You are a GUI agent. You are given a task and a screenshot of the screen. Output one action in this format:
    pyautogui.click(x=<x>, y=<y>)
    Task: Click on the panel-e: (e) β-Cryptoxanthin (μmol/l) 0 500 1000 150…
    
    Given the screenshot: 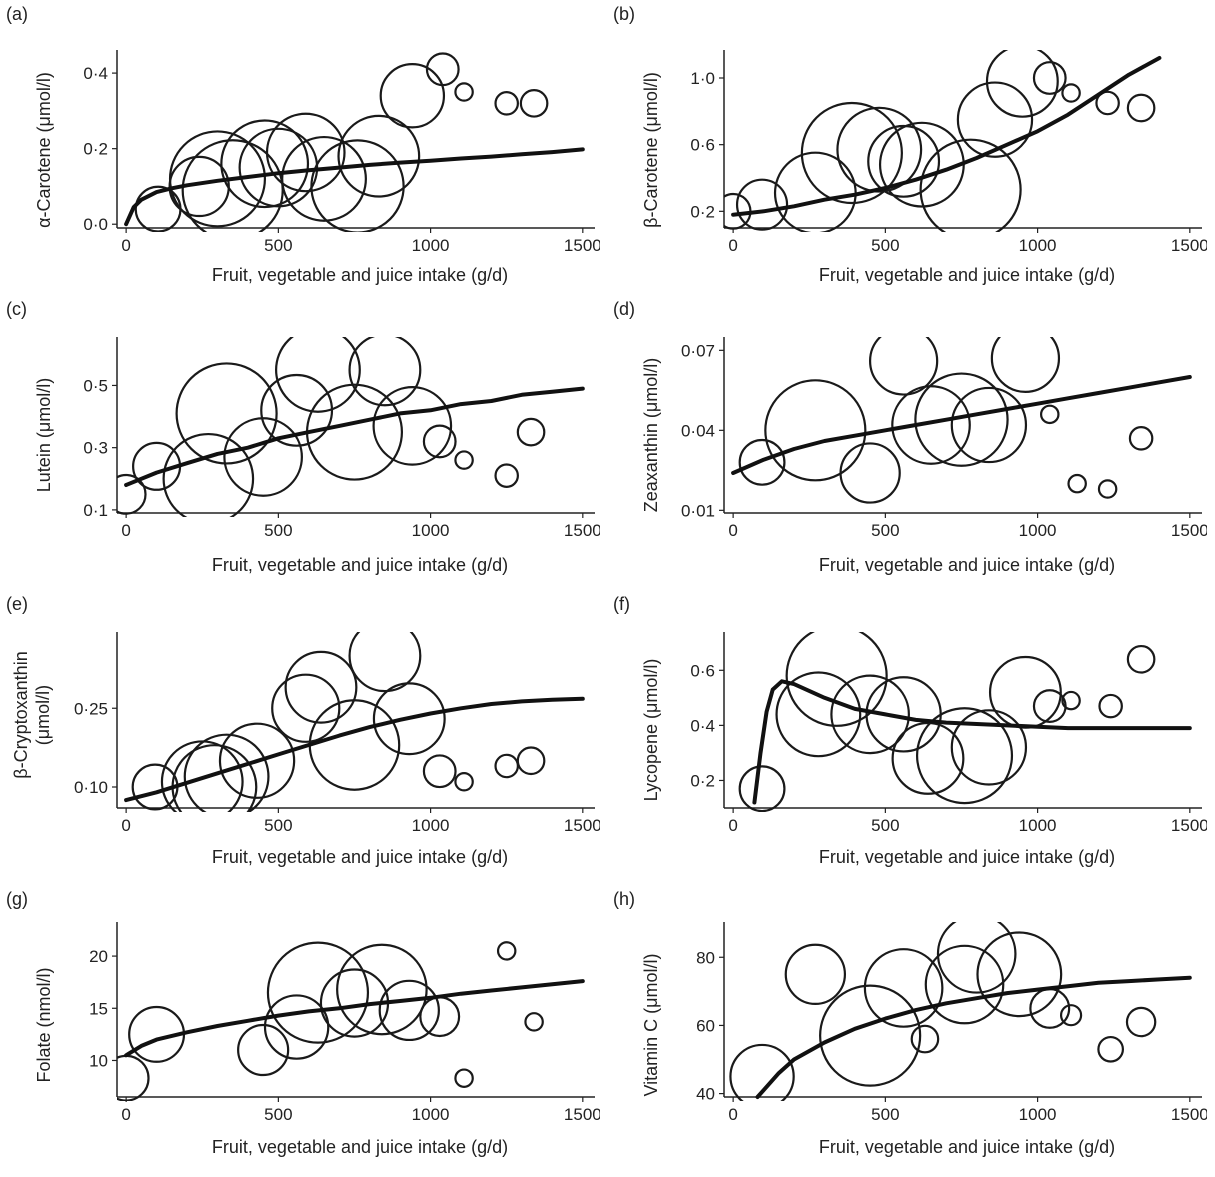 What is the action you would take?
    pyautogui.click(x=300, y=736)
    